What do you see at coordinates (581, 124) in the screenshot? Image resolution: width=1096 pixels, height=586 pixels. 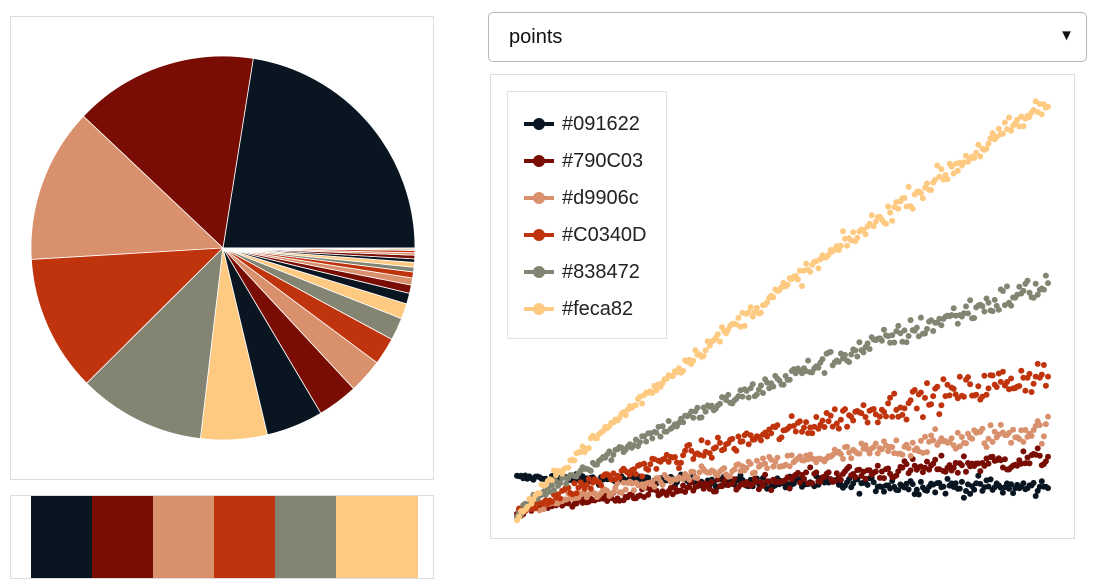 I see `legend-item: #091622` at bounding box center [581, 124].